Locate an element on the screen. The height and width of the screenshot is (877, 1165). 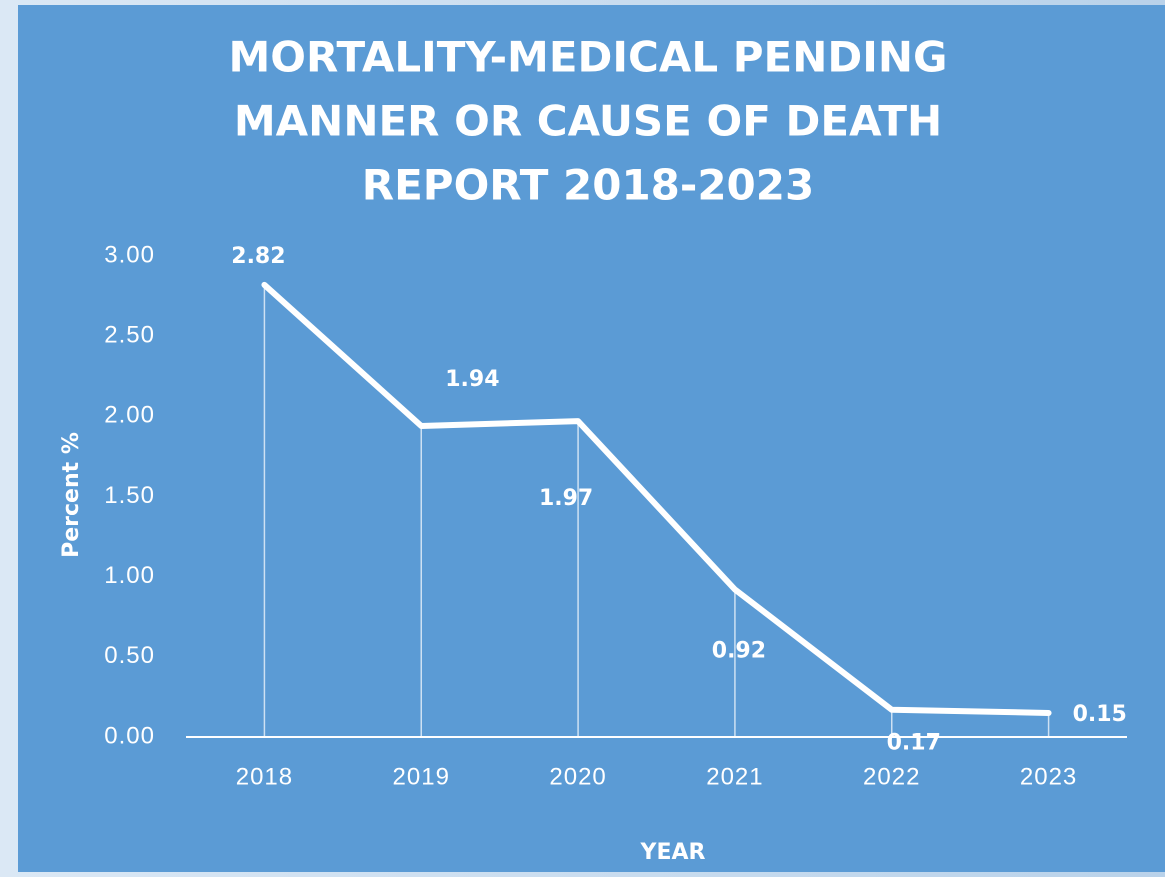
chart-title: MORTALITY-MEDICAL PENDING is located at coordinates (588, 57).